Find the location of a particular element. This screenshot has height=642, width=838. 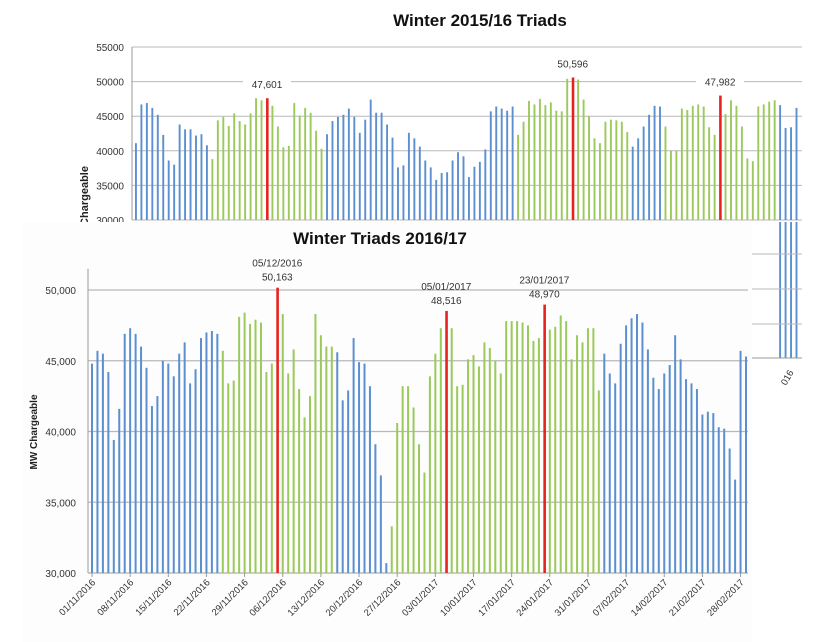

triad-value-label: 48,516 is located at coordinates (446, 301).